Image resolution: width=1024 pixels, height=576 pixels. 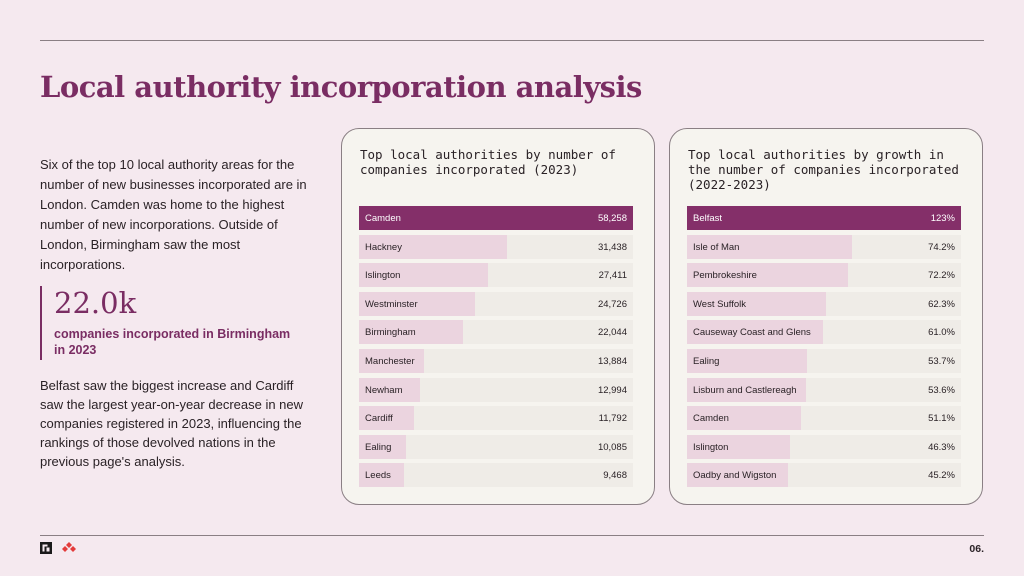 What do you see at coordinates (95, 303) in the screenshot?
I see `stat-value: 22.0k` at bounding box center [95, 303].